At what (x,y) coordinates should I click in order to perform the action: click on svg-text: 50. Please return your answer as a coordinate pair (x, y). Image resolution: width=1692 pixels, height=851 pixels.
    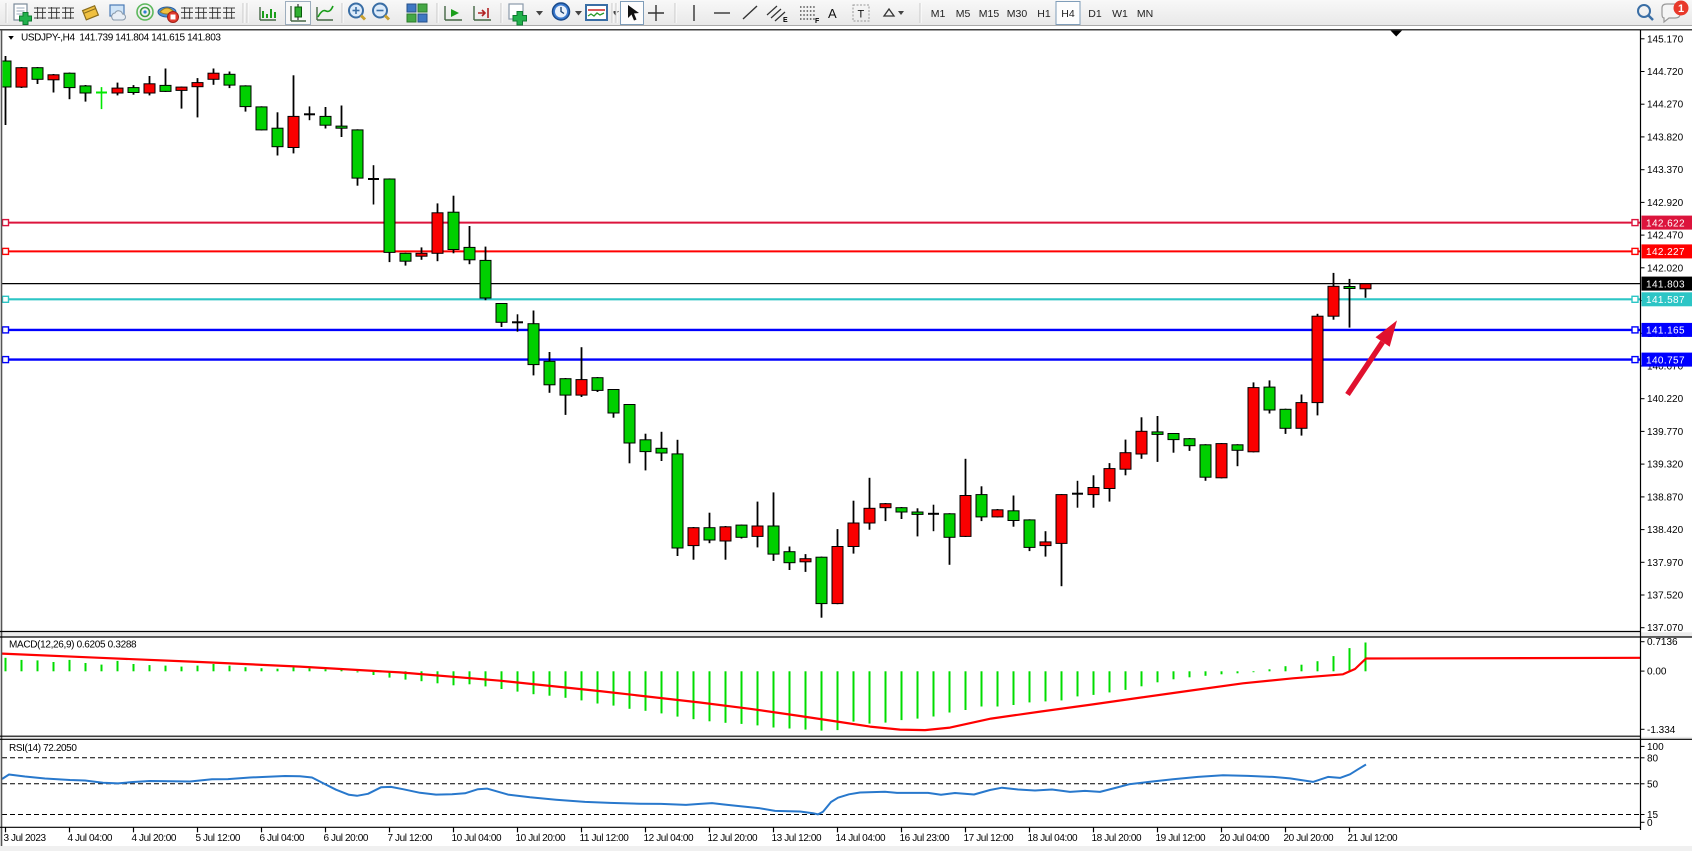
    Looking at the image, I should click on (1653, 784).